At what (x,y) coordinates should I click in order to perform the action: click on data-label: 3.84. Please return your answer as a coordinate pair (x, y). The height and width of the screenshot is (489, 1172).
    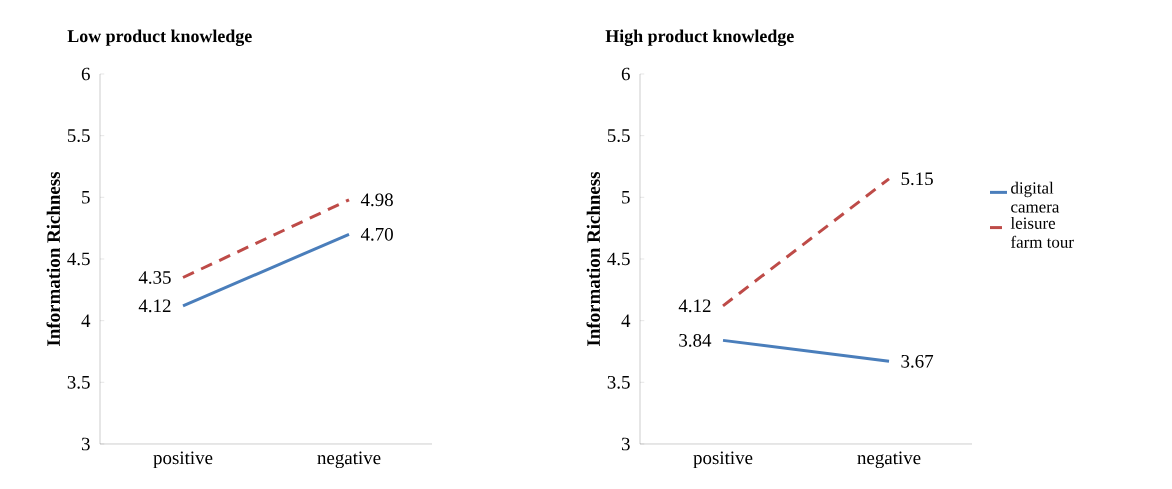
    Looking at the image, I should click on (695, 340).